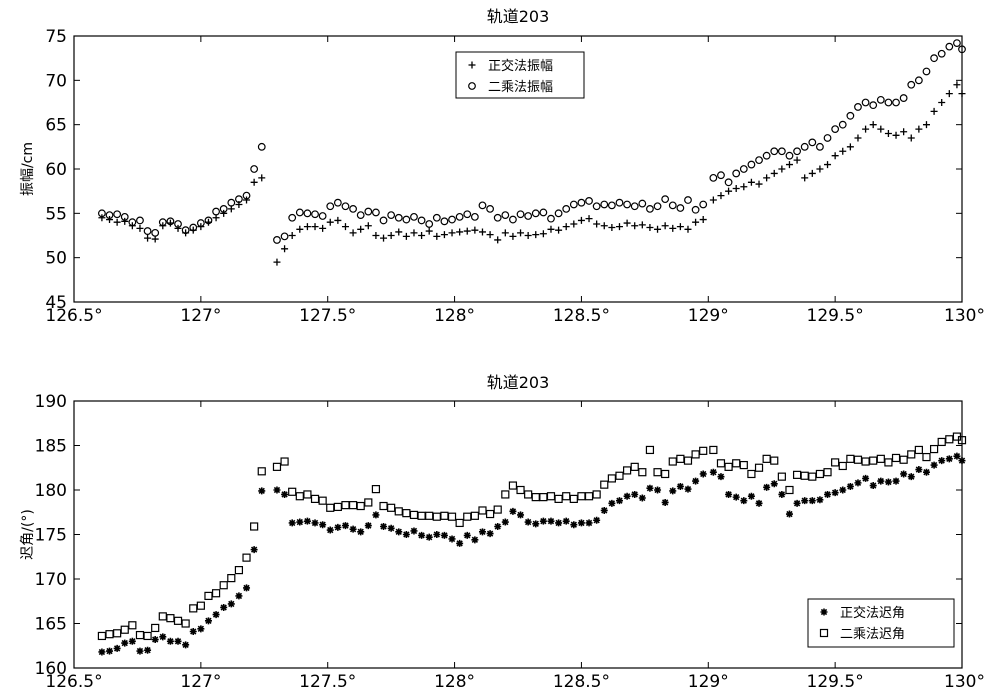 This screenshot has height=697, width=992. Describe the element at coordinates (56, 126) in the screenshot. I see `y-tick-label: 65` at that location.